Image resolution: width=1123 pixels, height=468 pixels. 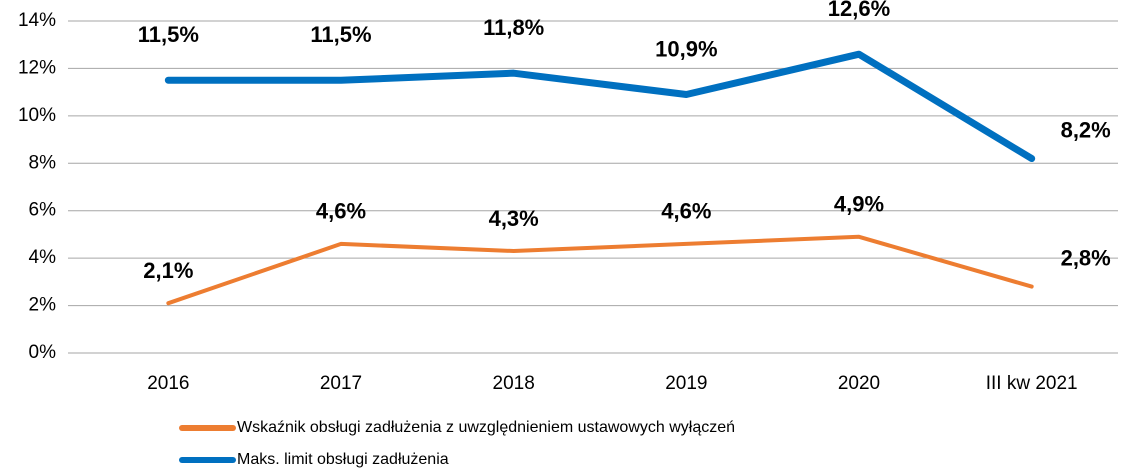 What do you see at coordinates (600, 270) in the screenshot?
I see `line` at bounding box center [600, 270].